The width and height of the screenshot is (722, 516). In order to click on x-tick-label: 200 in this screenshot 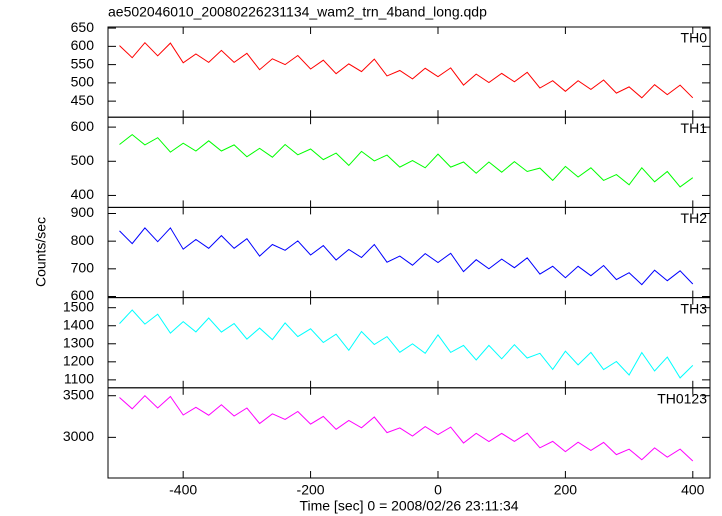, I will do `click(566, 490)`.